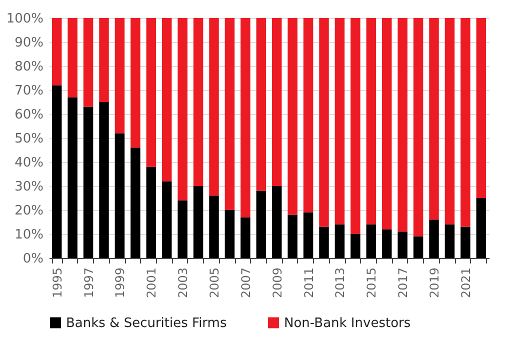 The image size is (510, 342). I want to click on y-tick-label: 40%, so click(29, 163).